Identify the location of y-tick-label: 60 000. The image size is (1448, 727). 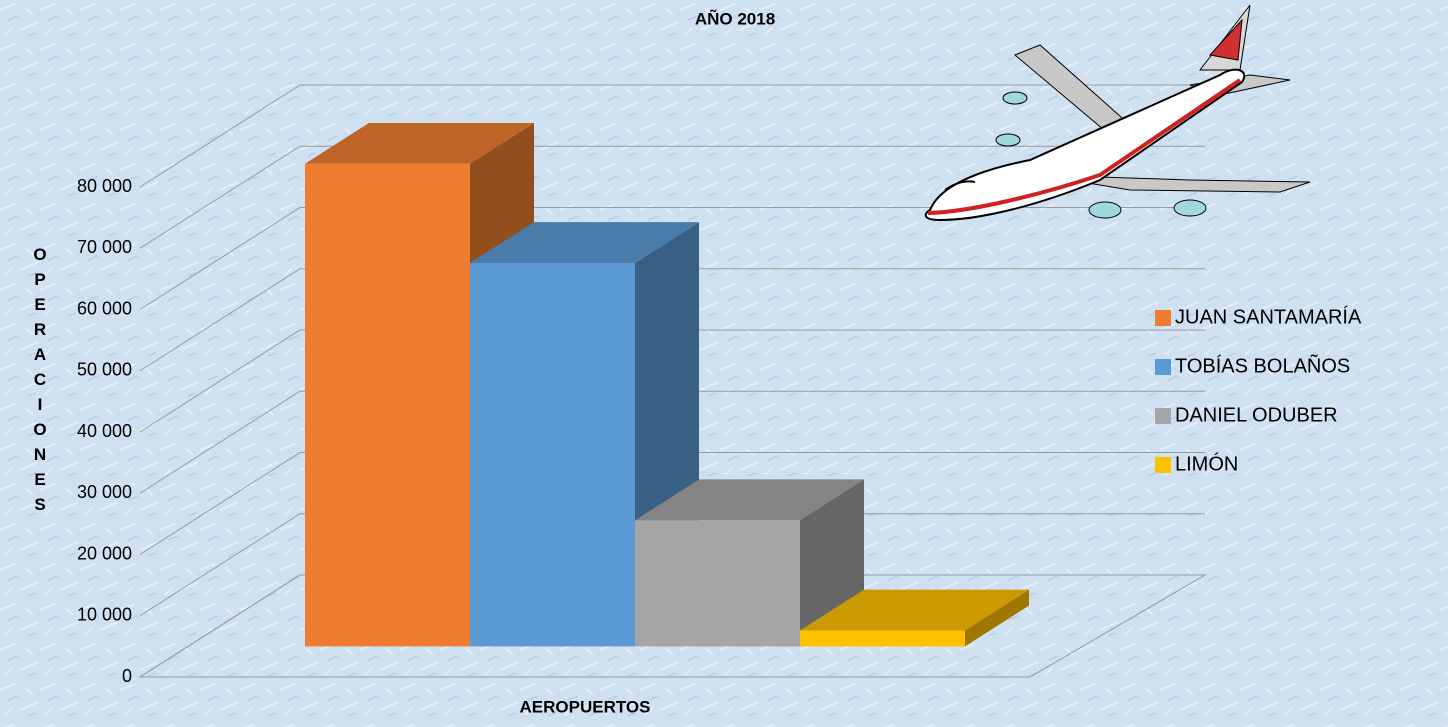
(104, 308).